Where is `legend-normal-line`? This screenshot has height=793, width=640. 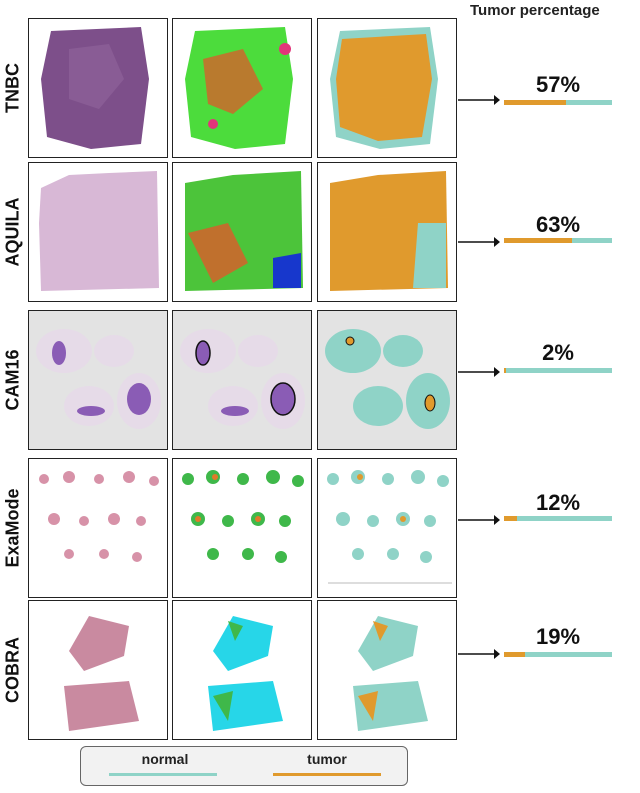 legend-normal-line is located at coordinates (163, 774).